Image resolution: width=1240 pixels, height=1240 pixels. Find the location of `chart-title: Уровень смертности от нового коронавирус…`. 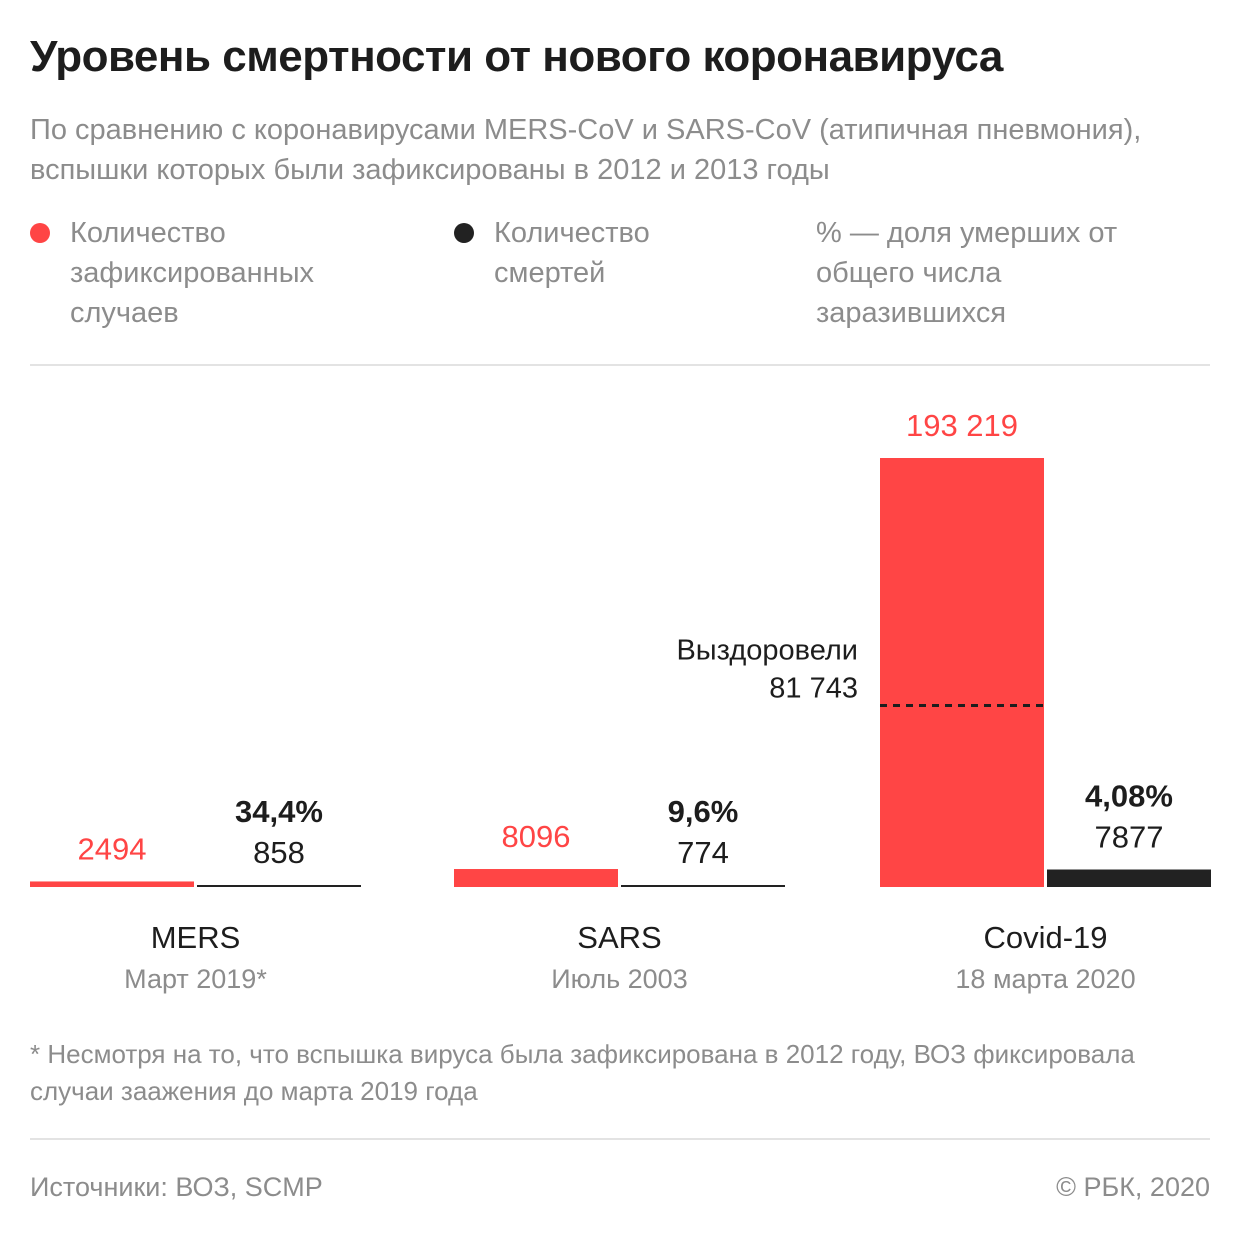

chart-title: Уровень смертности от нового коронавирус… is located at coordinates (516, 56).